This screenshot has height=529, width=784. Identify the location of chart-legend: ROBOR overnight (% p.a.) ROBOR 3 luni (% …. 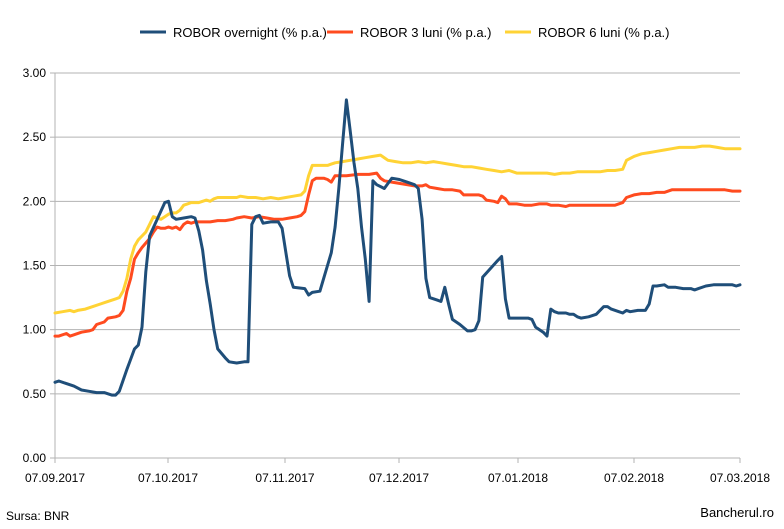
(405, 32).